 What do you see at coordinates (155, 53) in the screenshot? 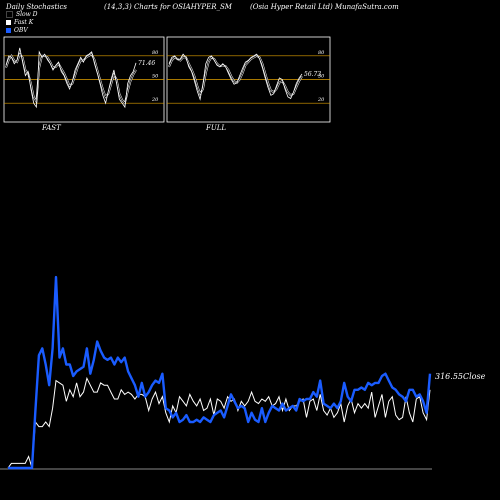
I see `panel-tick-fast-80: 80` at bounding box center [155, 53].